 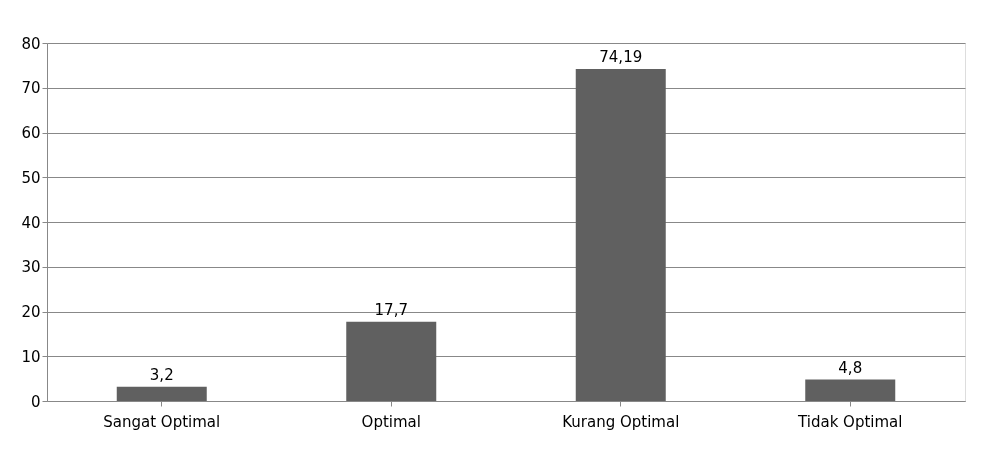 What do you see at coordinates (31, 133) in the screenshot?
I see `y-tick-label: 60` at bounding box center [31, 133].